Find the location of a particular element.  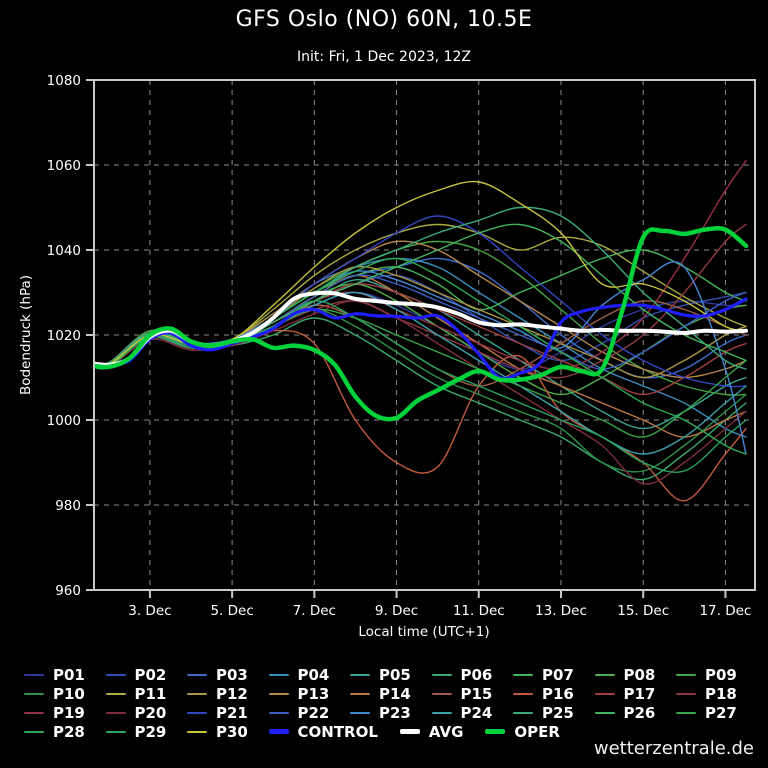

legend-swatch-avg-icon is located at coordinates (409, 731).